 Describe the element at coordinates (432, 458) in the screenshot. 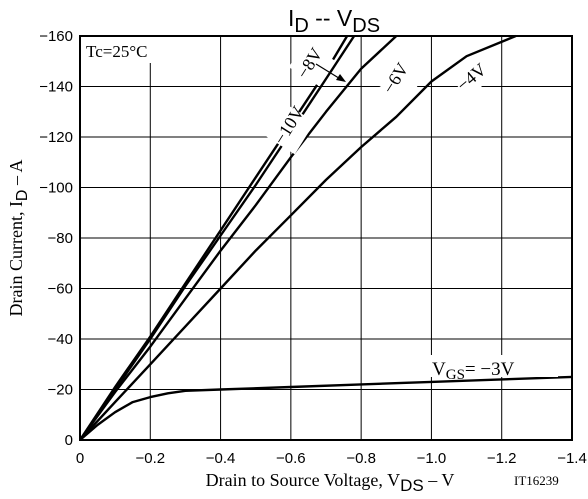

I see `x-tick-label: −1.0` at that location.